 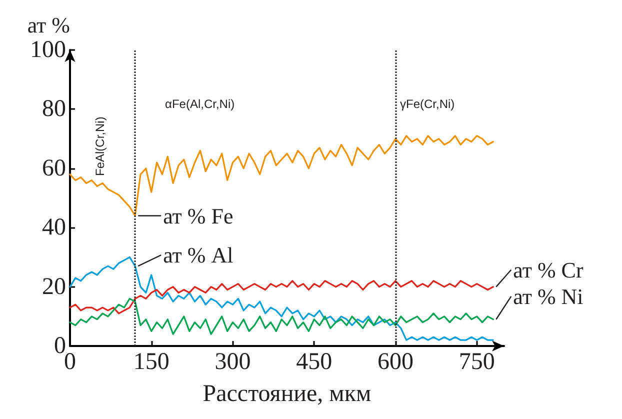 I want to click on x-tick-label: 750, so click(x=476, y=362).